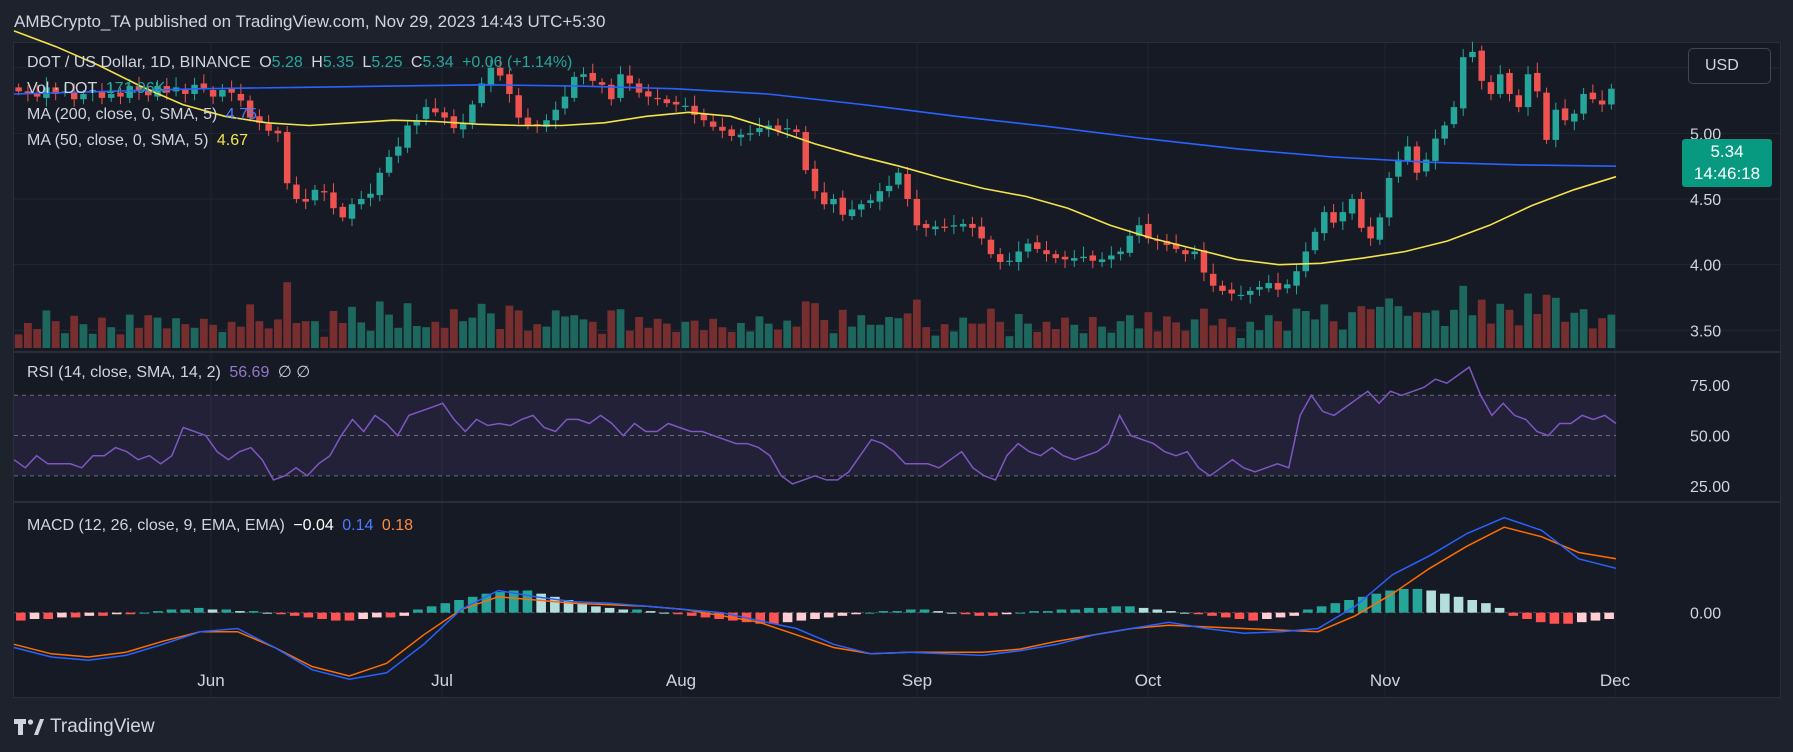 The height and width of the screenshot is (752, 1793). I want to click on time-tick-label: Aug, so click(681, 680).